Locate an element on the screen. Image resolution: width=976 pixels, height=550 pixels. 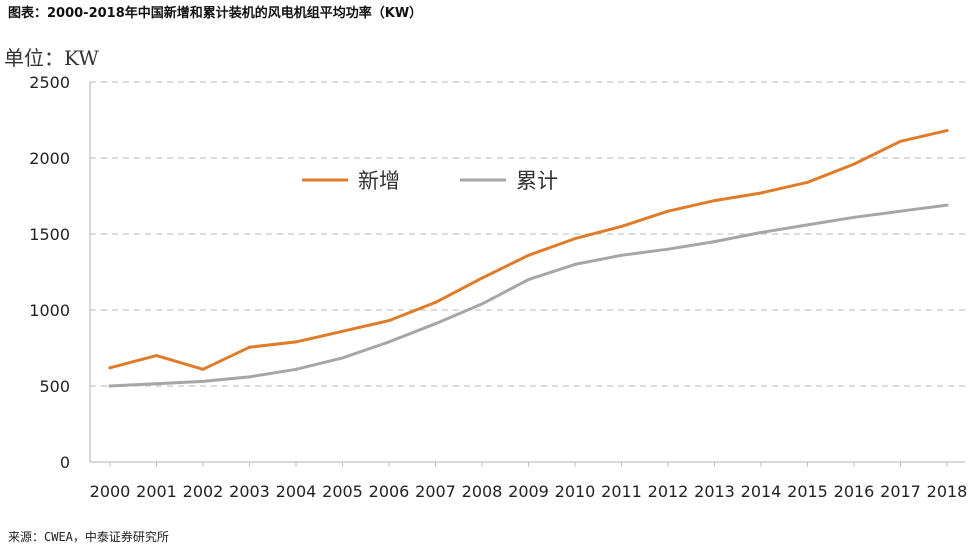
y-tick-label: 0 is located at coordinates (65, 462).